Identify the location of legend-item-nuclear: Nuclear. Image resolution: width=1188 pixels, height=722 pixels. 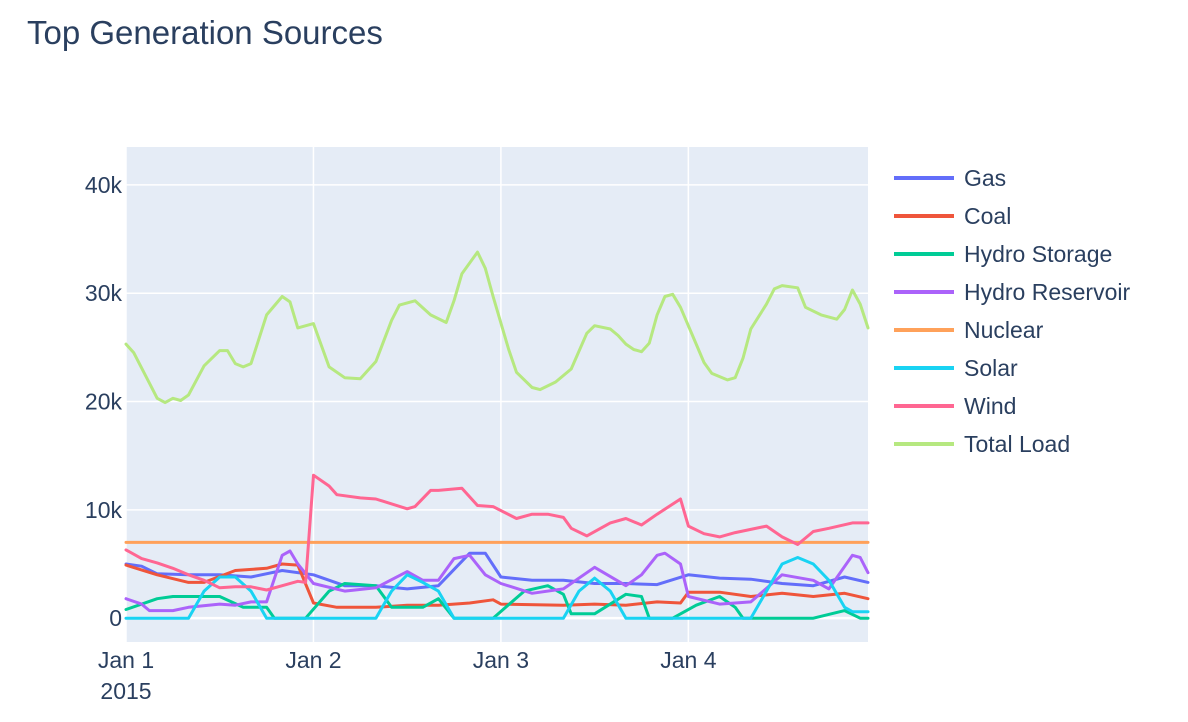
(969, 330).